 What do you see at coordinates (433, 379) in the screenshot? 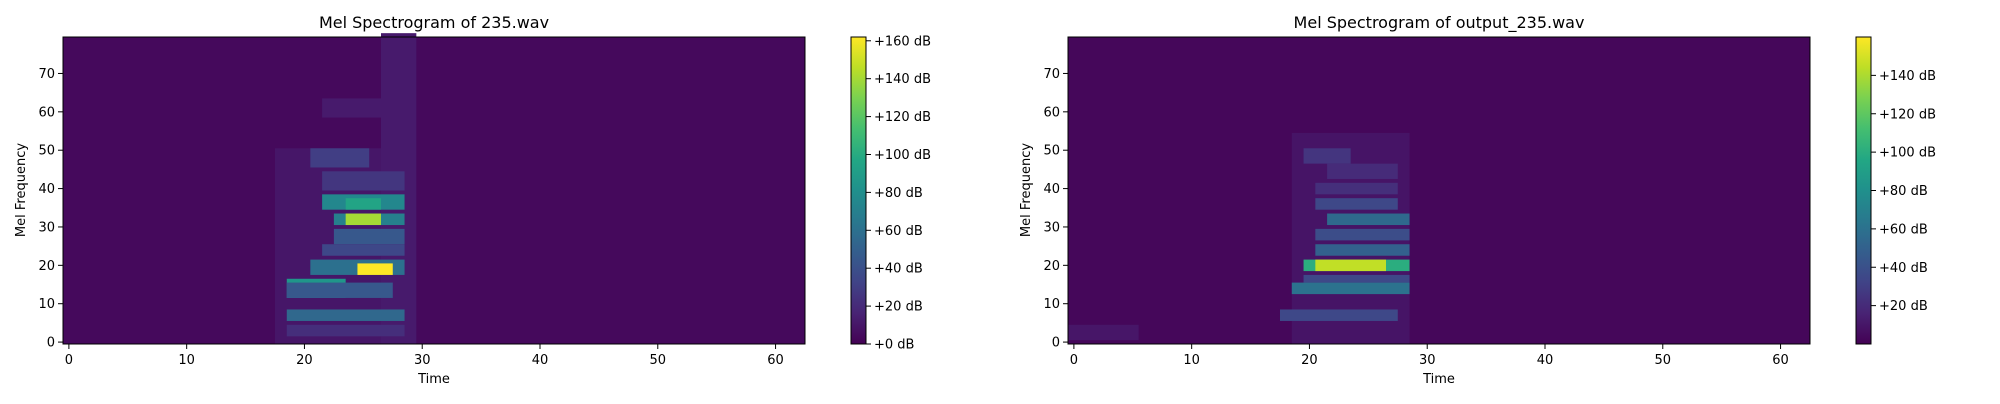
I see `x-axis-label-1: Time` at bounding box center [433, 379].